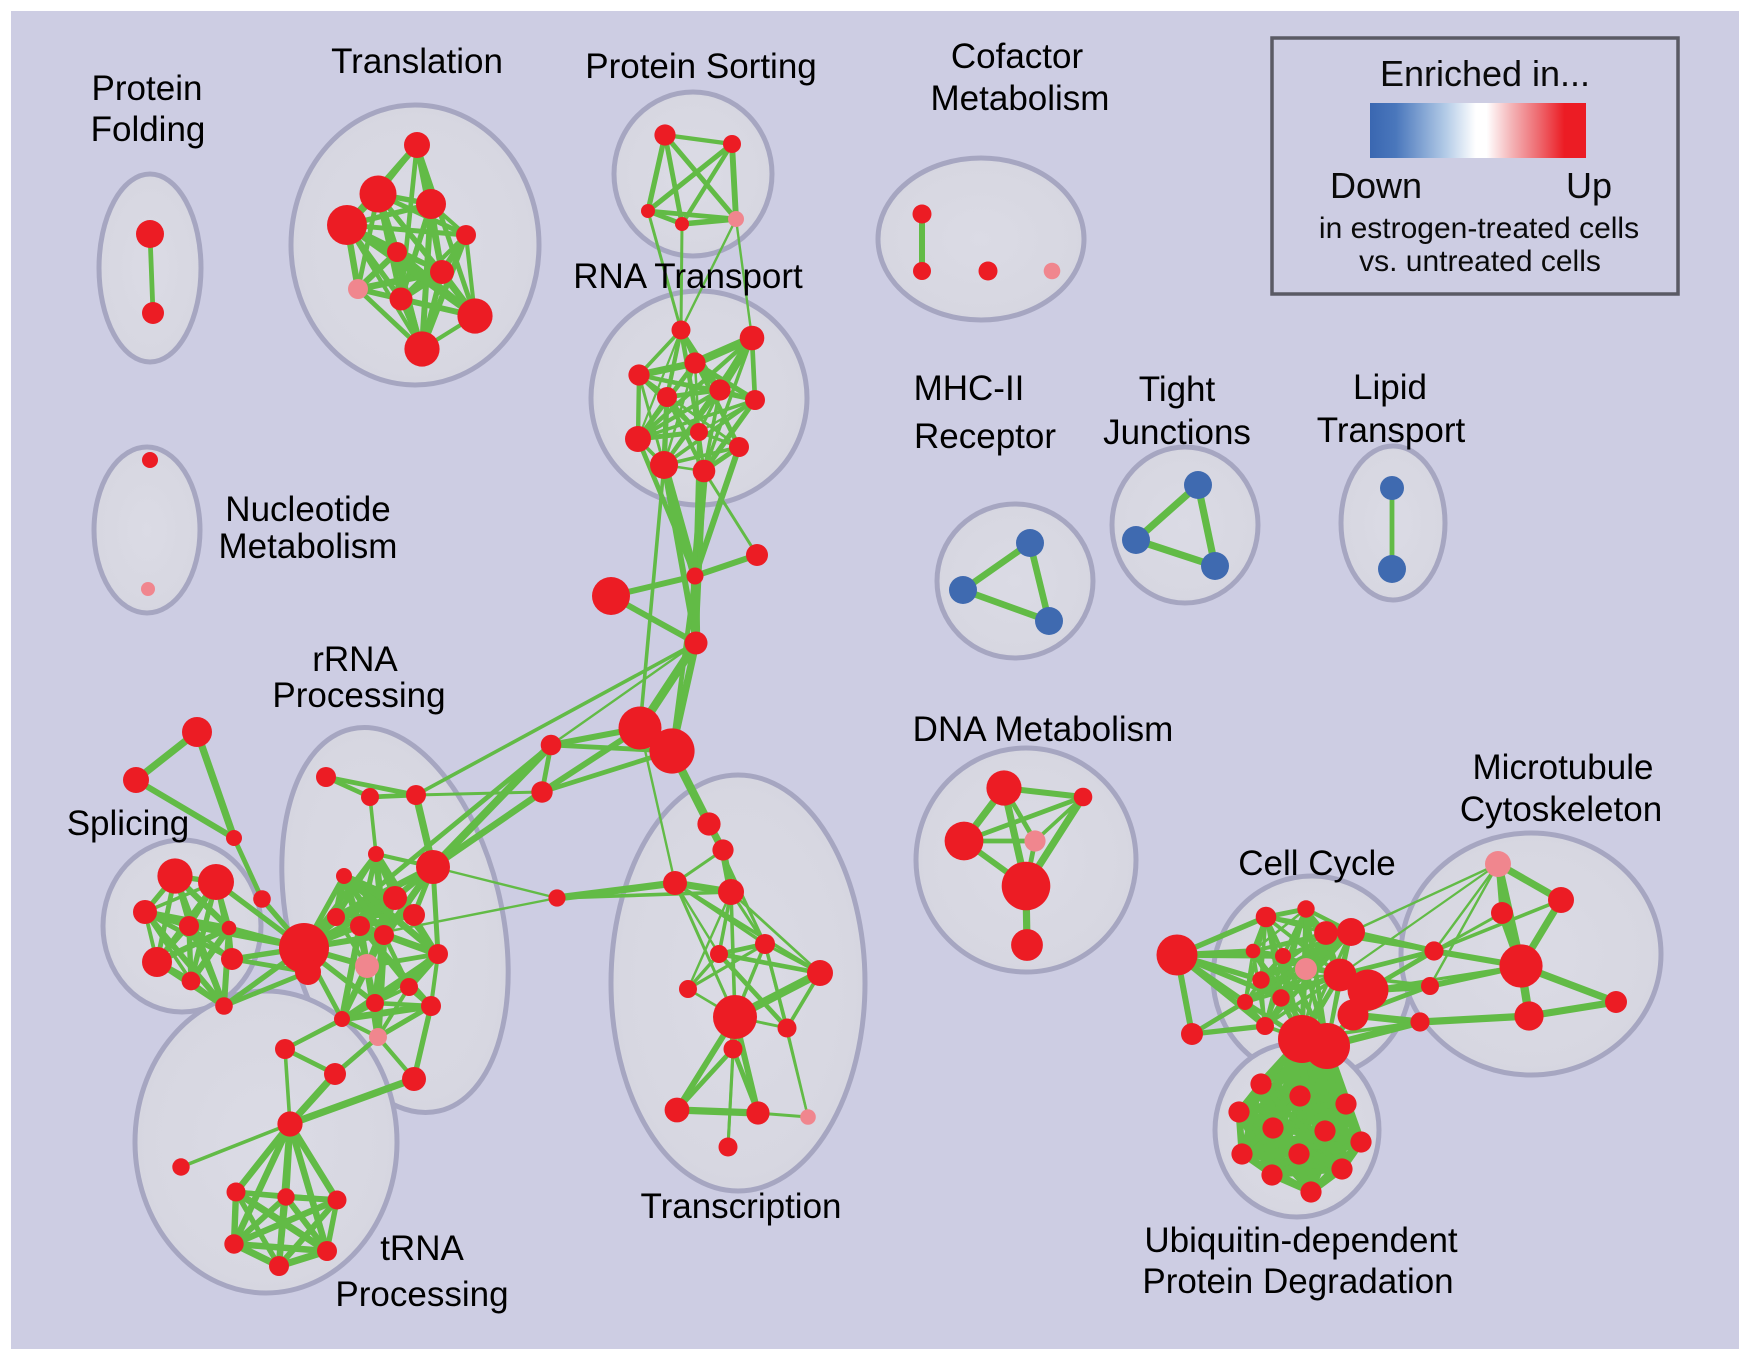 The width and height of the screenshot is (1750, 1365). What do you see at coordinates (985, 436) in the screenshot?
I see `svg-text: Receptor` at bounding box center [985, 436].